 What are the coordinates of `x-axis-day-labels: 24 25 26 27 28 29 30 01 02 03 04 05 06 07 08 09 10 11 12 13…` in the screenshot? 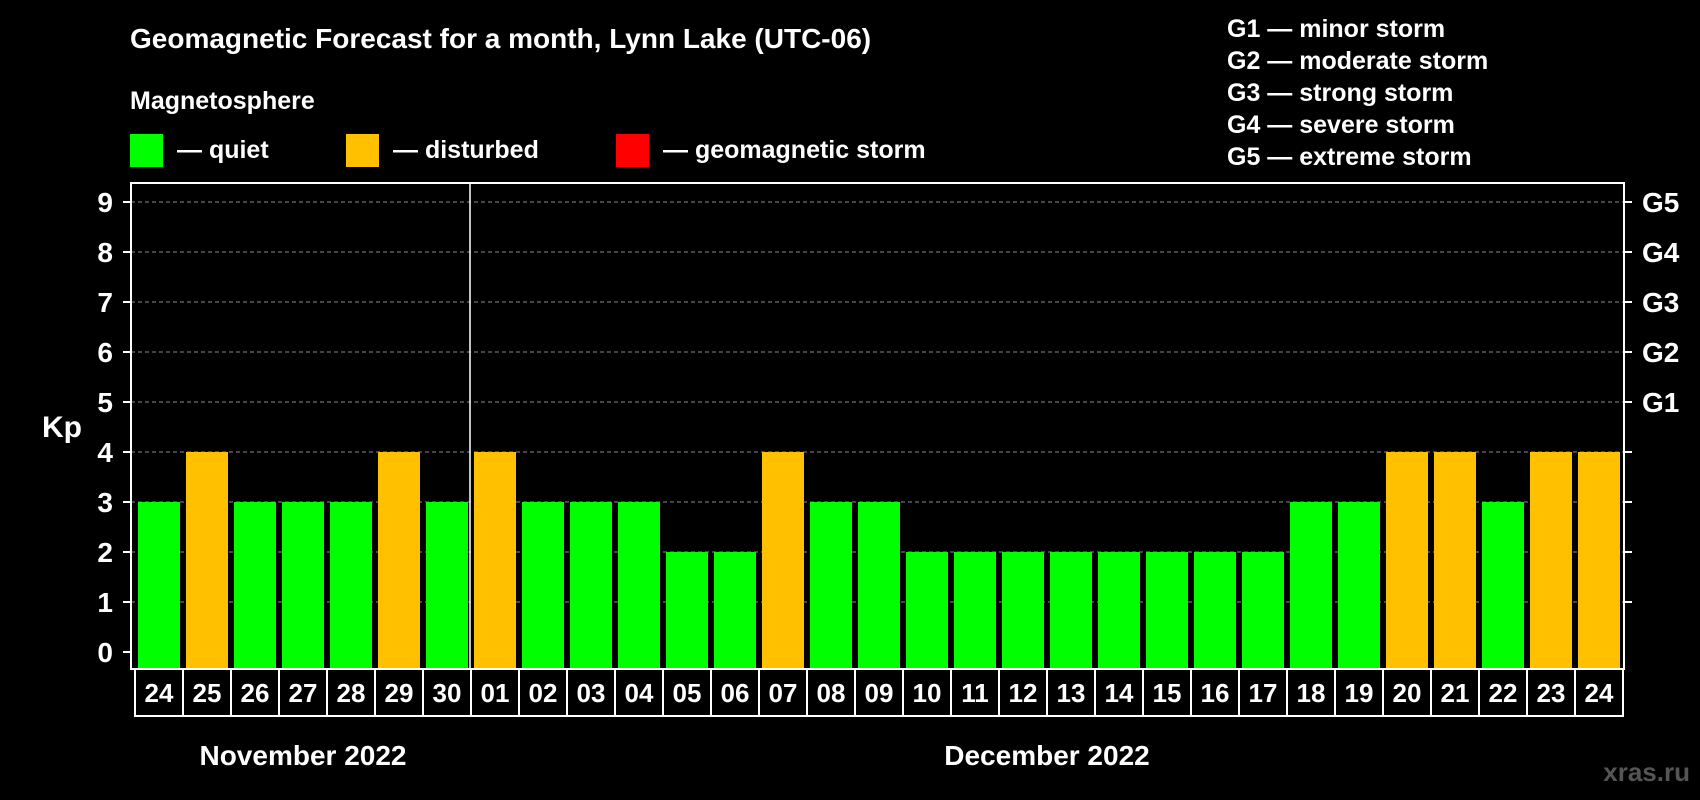 It's located at (879, 692).